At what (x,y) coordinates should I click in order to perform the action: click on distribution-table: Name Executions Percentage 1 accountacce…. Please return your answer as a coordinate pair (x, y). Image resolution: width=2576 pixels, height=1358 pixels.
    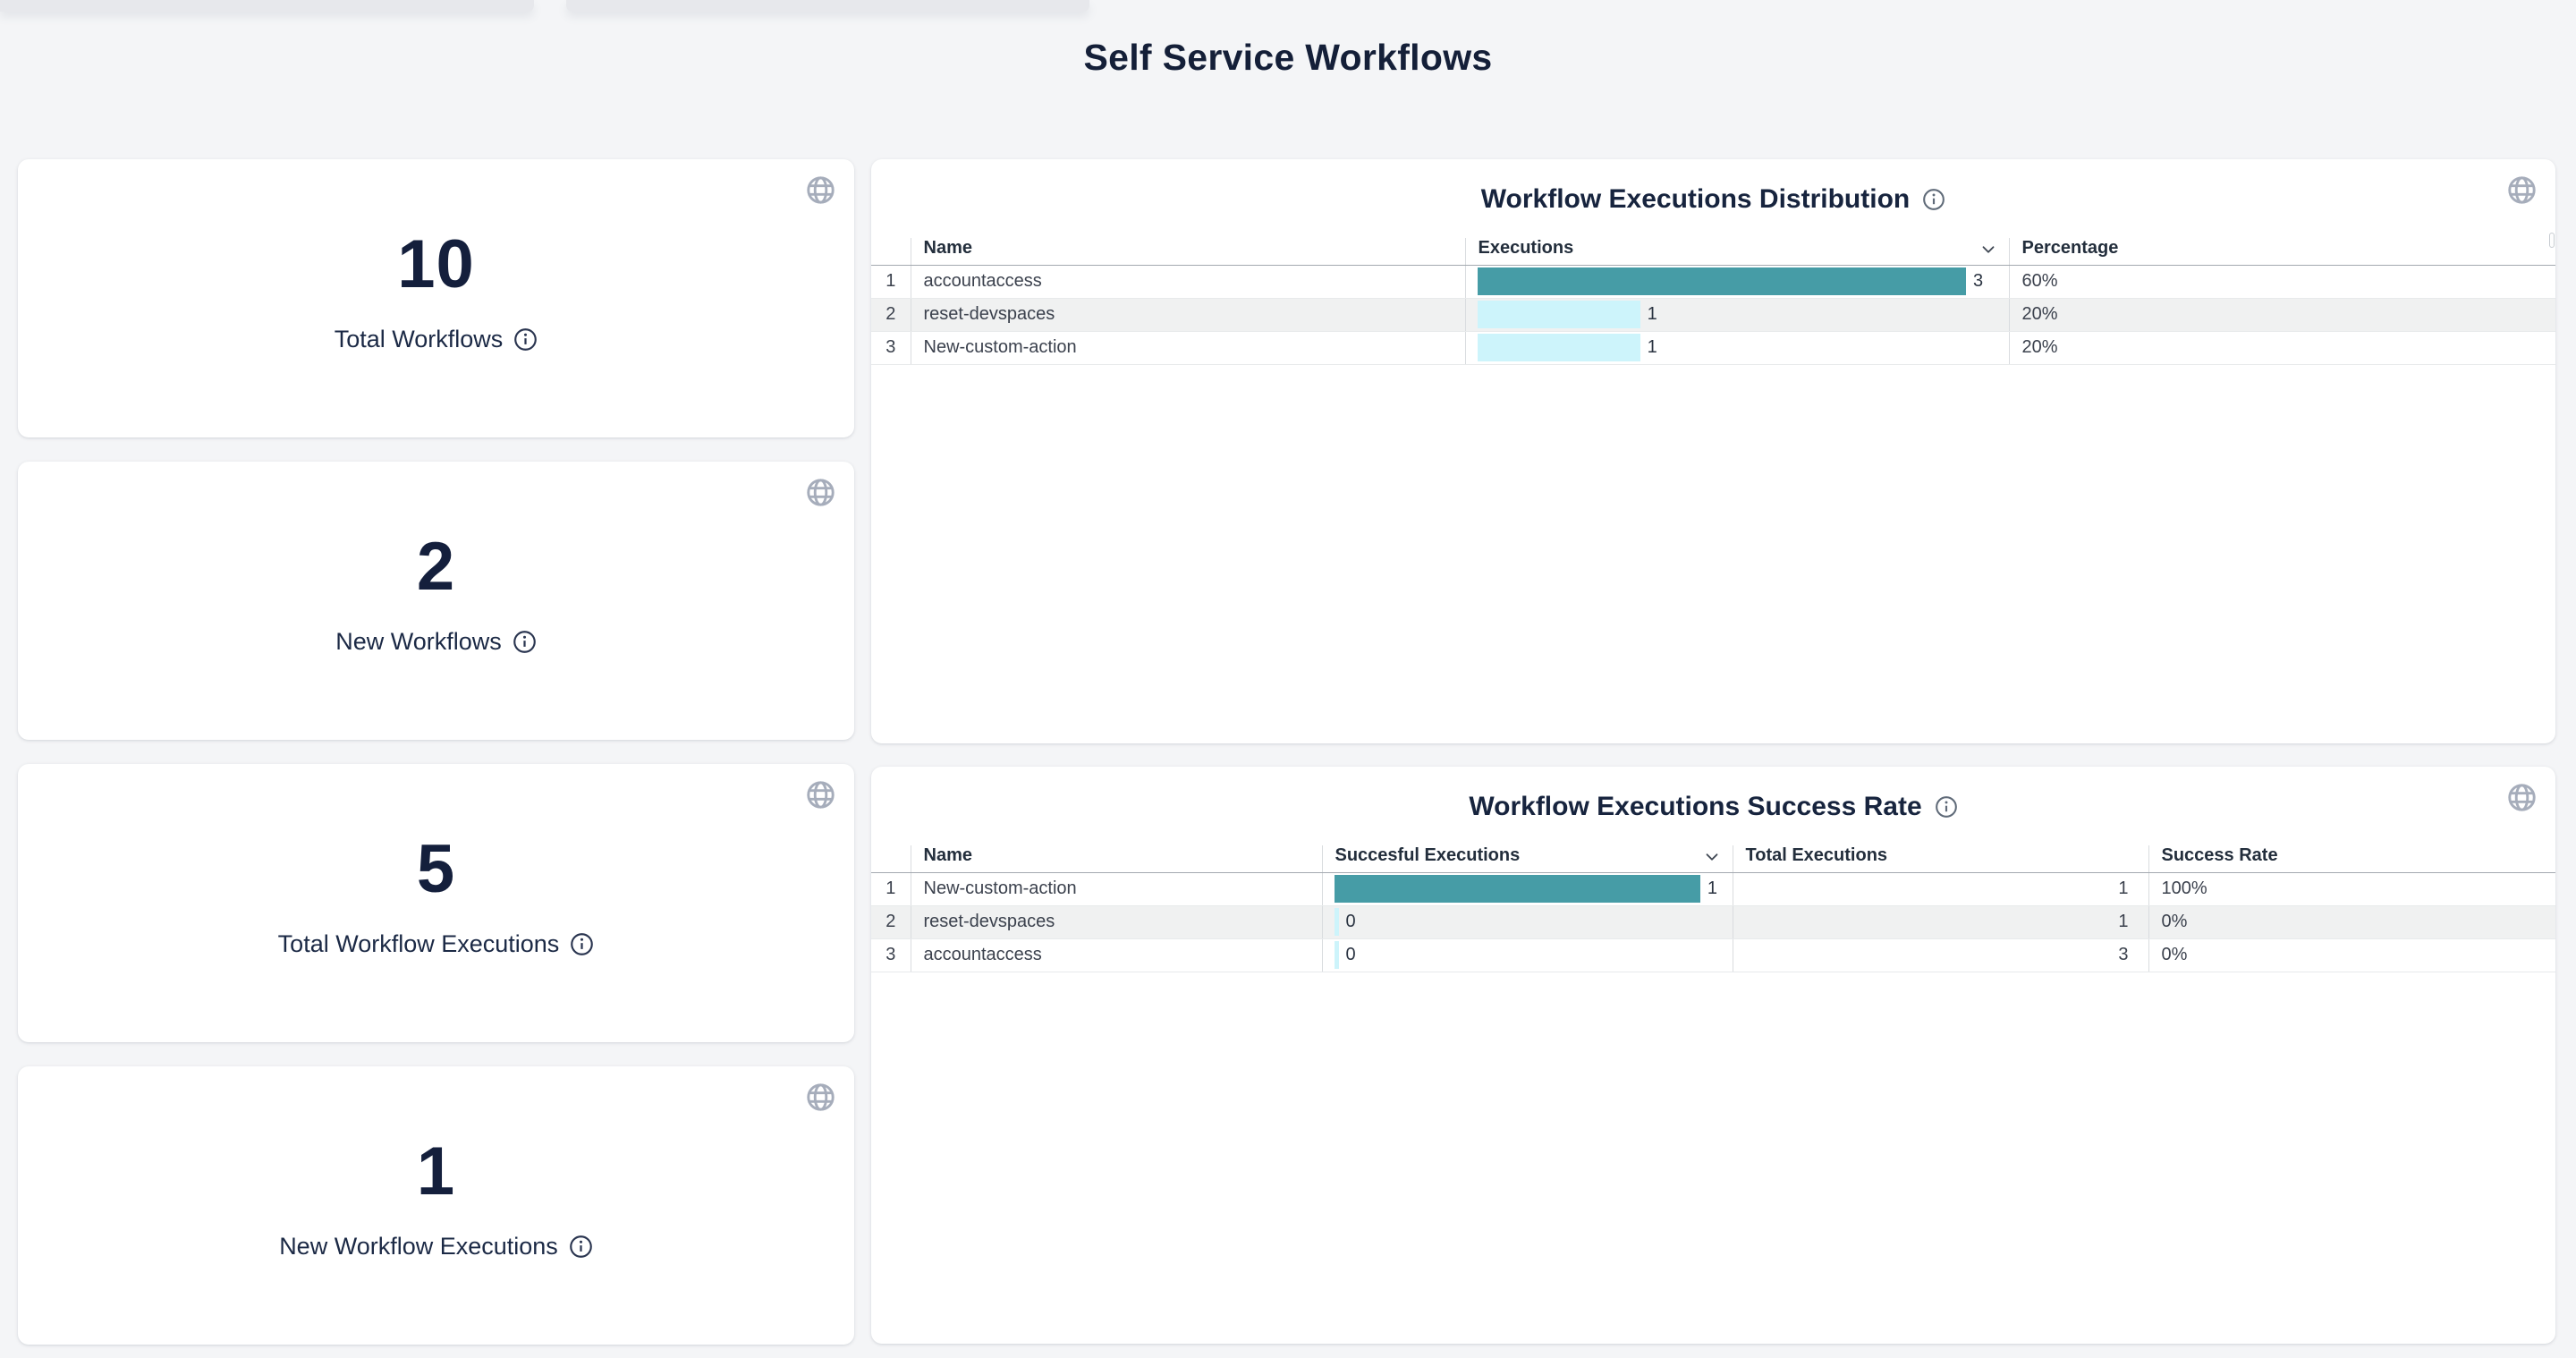
    Looking at the image, I should click on (1713, 301).